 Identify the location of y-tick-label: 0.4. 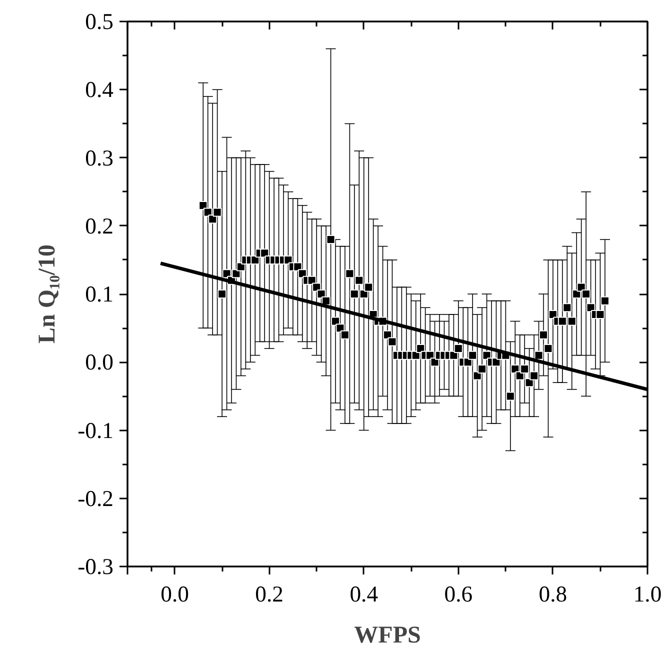
(99, 89).